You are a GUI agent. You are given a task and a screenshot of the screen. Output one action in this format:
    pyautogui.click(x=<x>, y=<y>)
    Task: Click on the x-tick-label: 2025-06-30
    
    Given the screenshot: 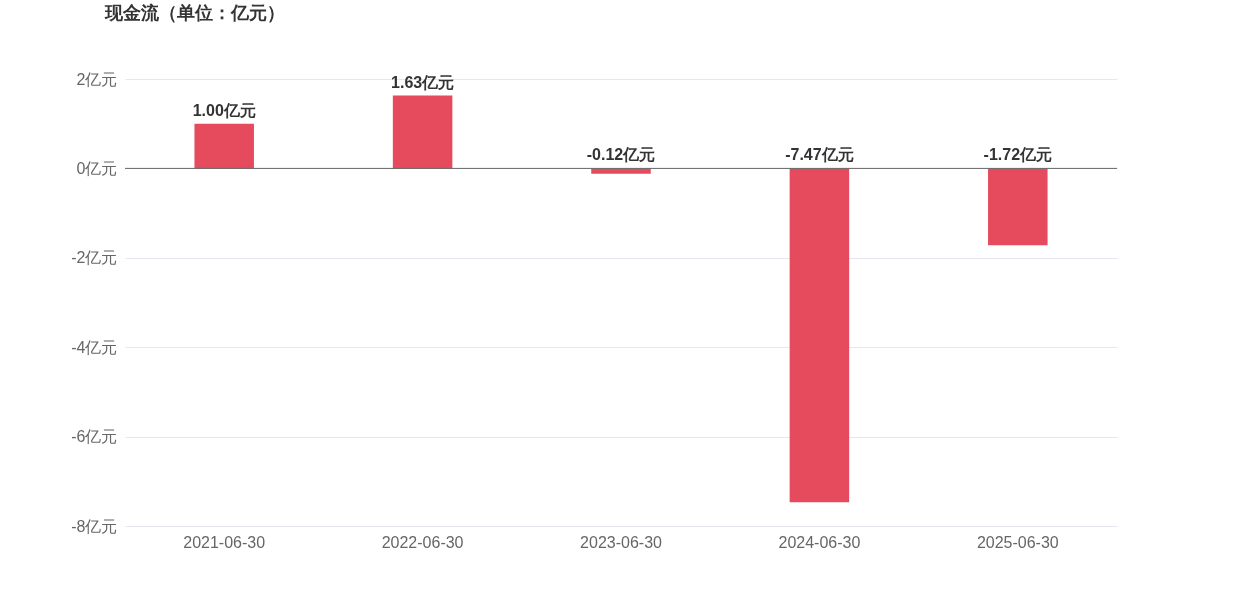 What is the action you would take?
    pyautogui.click(x=1017, y=542)
    